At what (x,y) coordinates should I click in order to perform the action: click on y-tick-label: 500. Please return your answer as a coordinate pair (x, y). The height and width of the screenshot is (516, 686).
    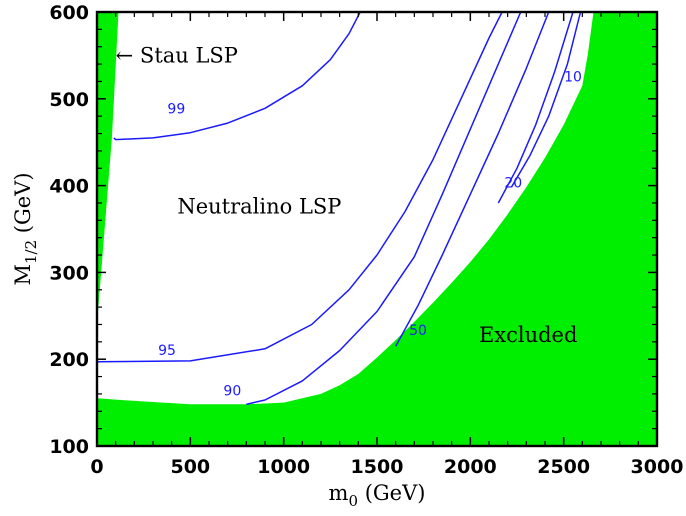
    Looking at the image, I should click on (69, 100).